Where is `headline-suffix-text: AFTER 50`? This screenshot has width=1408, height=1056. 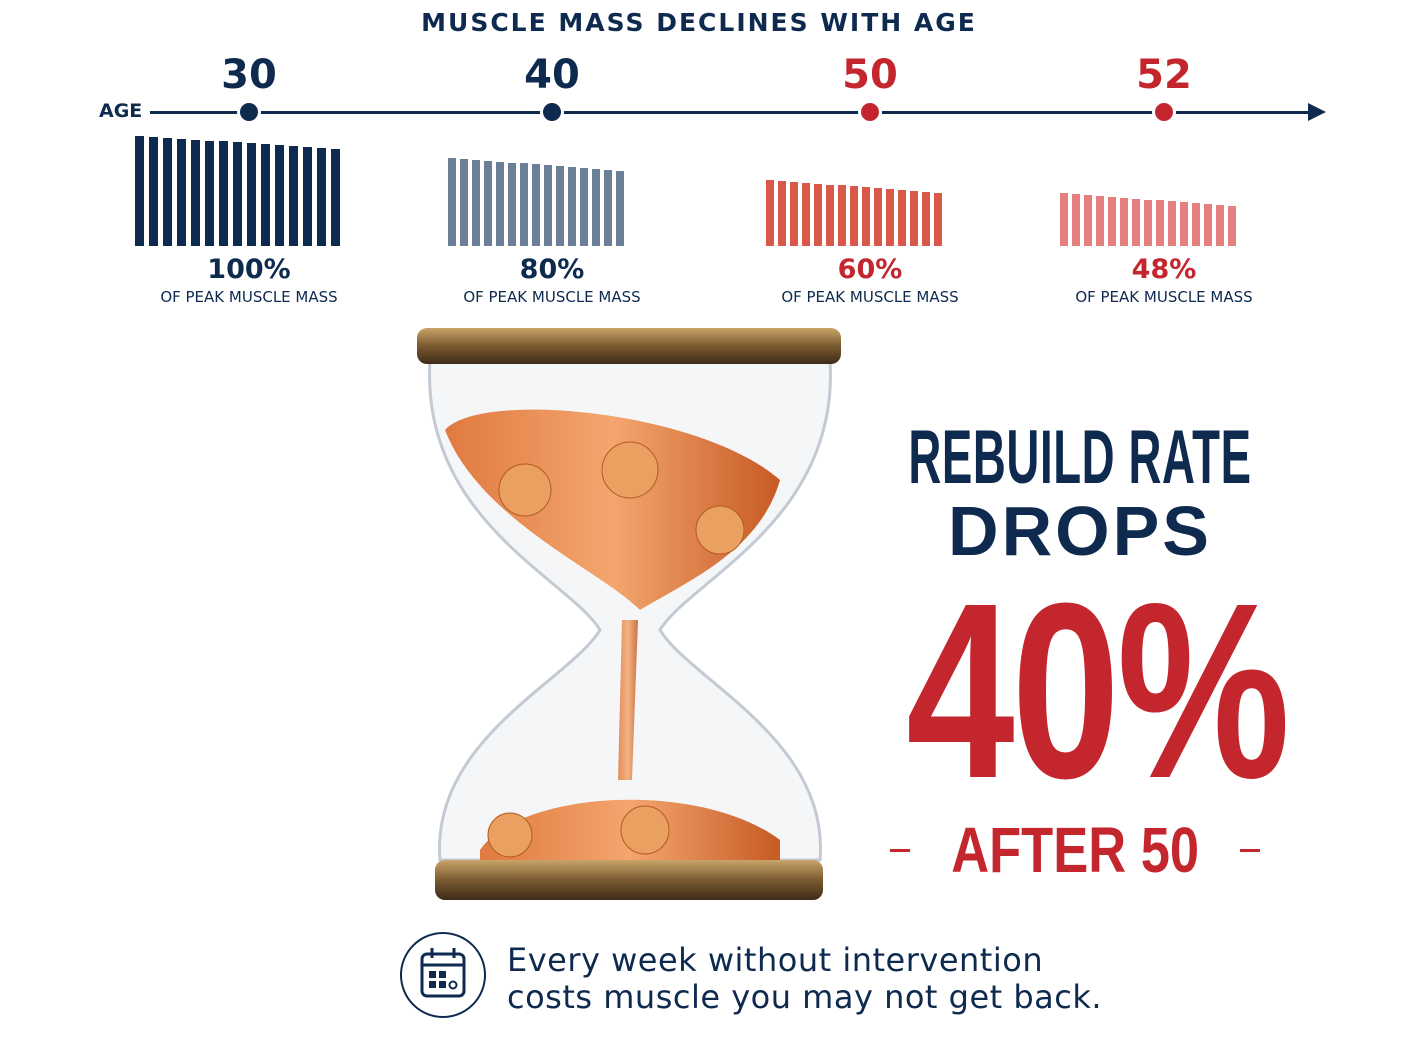 headline-suffix-text: AFTER 50 is located at coordinates (1075, 850).